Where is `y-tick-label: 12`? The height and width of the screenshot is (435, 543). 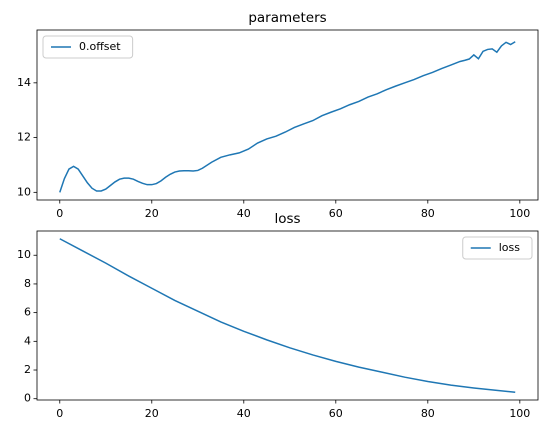 y-tick-label: 12 is located at coordinates (24, 137).